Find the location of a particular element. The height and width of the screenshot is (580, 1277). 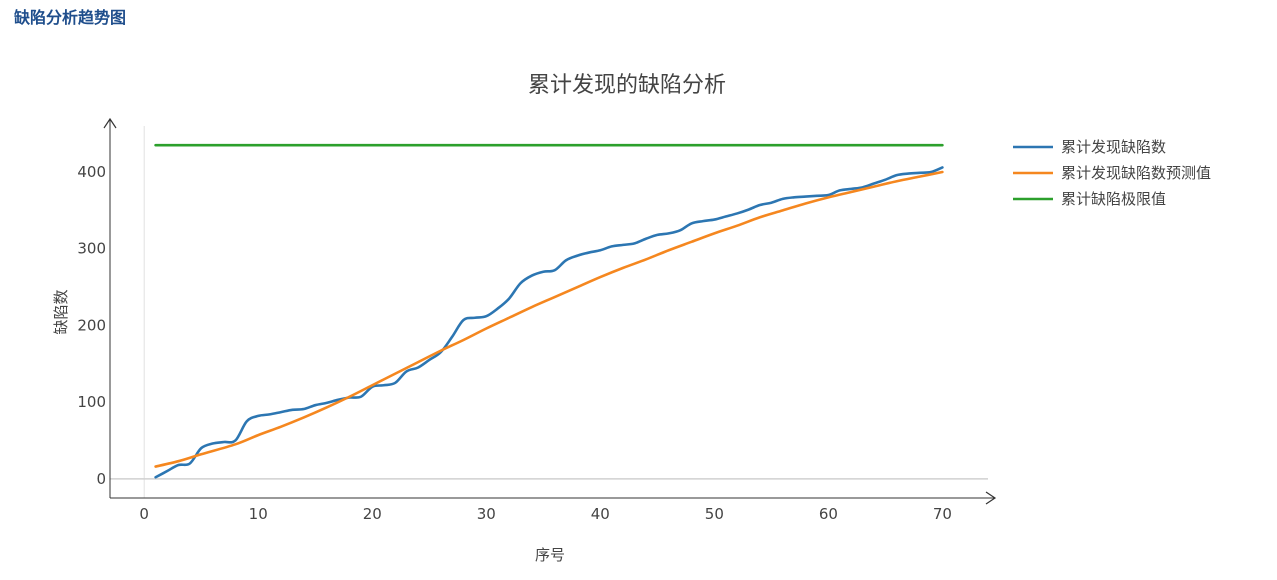

x-tick-label: 30 is located at coordinates (486, 514).